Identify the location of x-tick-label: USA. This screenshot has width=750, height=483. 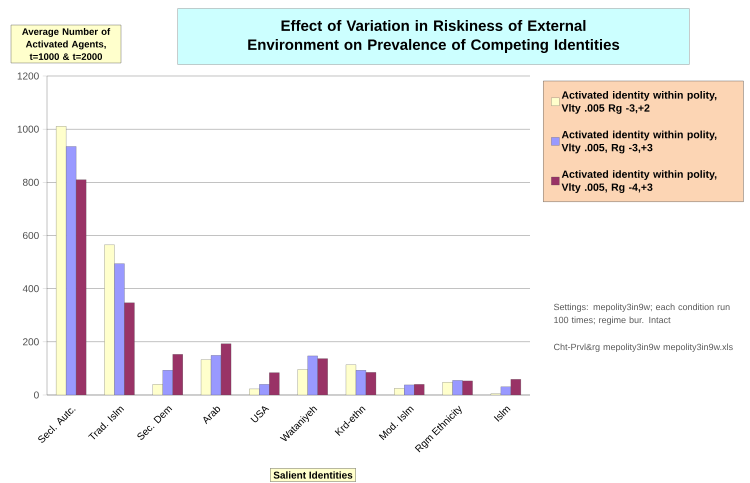
(260, 414).